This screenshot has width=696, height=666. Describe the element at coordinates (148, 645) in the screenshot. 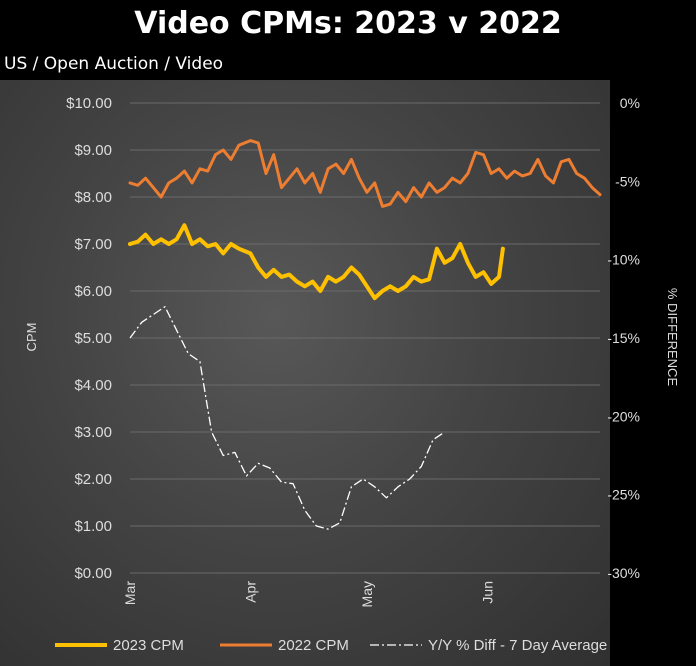

I see `legend-label: 2023 CPM` at that location.